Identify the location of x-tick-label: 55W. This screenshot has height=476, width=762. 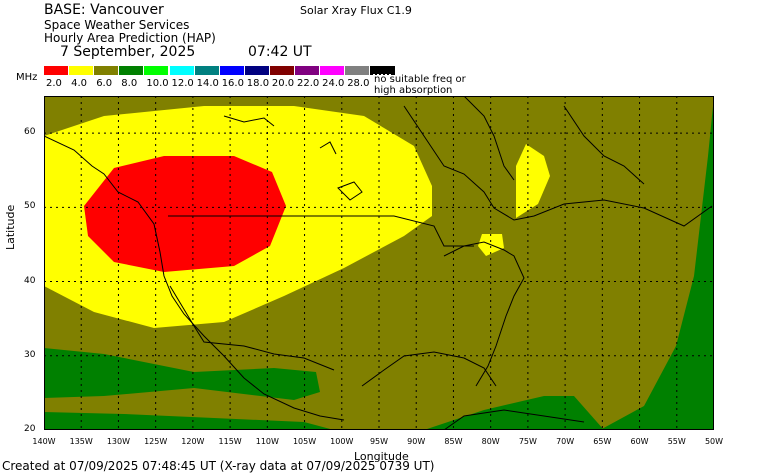
(676, 441).